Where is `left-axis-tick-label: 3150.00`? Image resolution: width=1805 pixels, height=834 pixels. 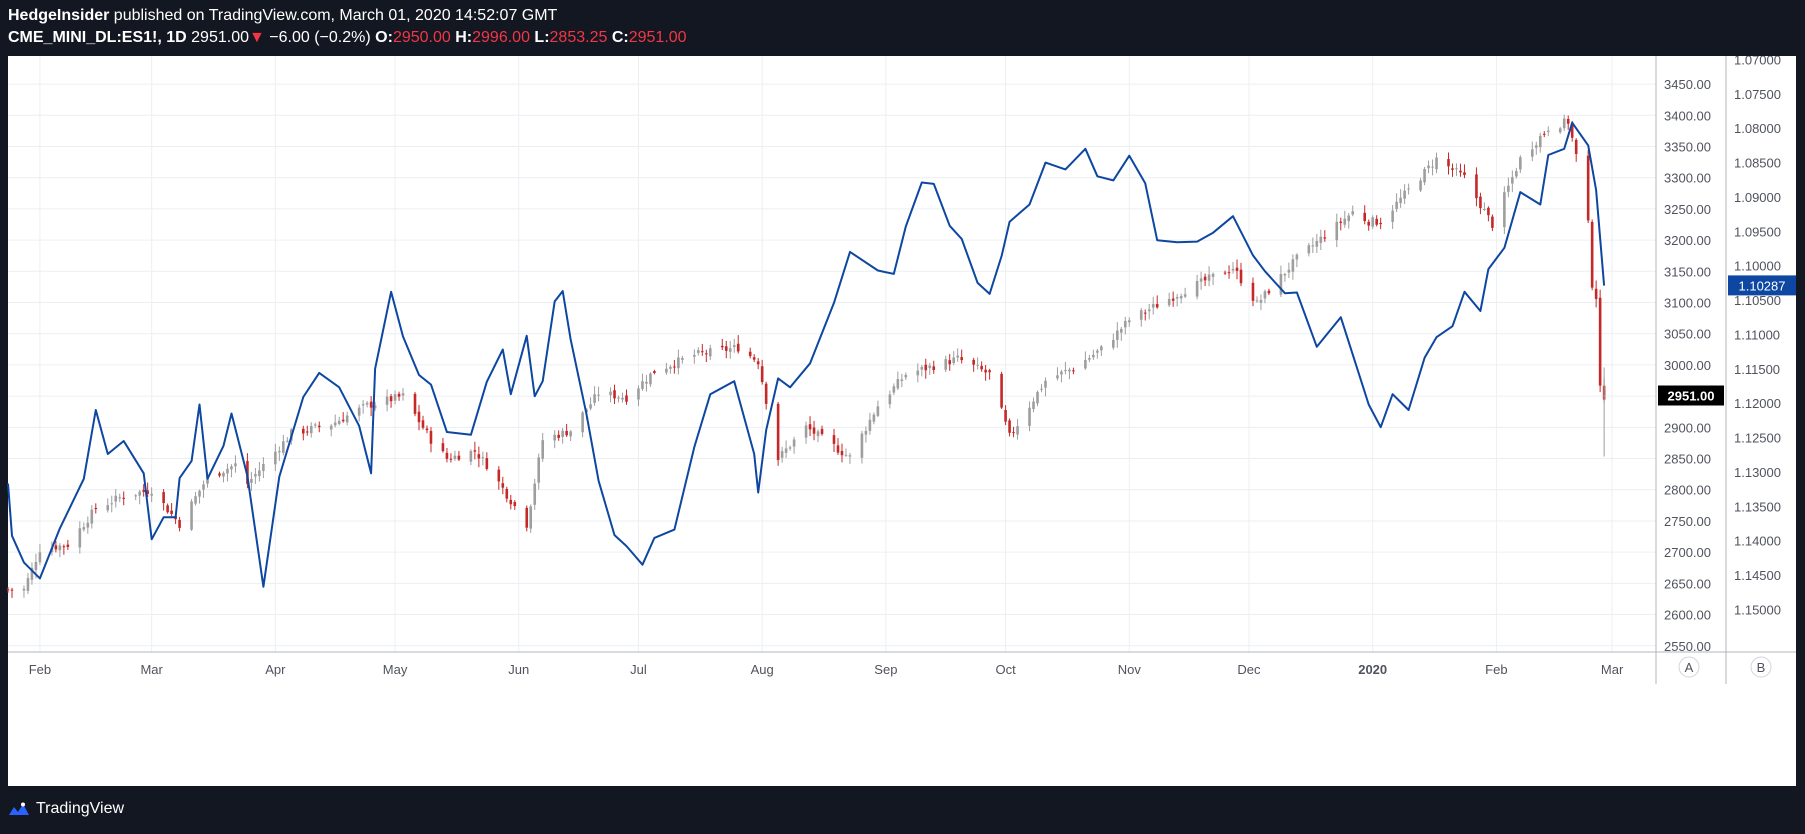 left-axis-tick-label: 3150.00 is located at coordinates (1687, 271).